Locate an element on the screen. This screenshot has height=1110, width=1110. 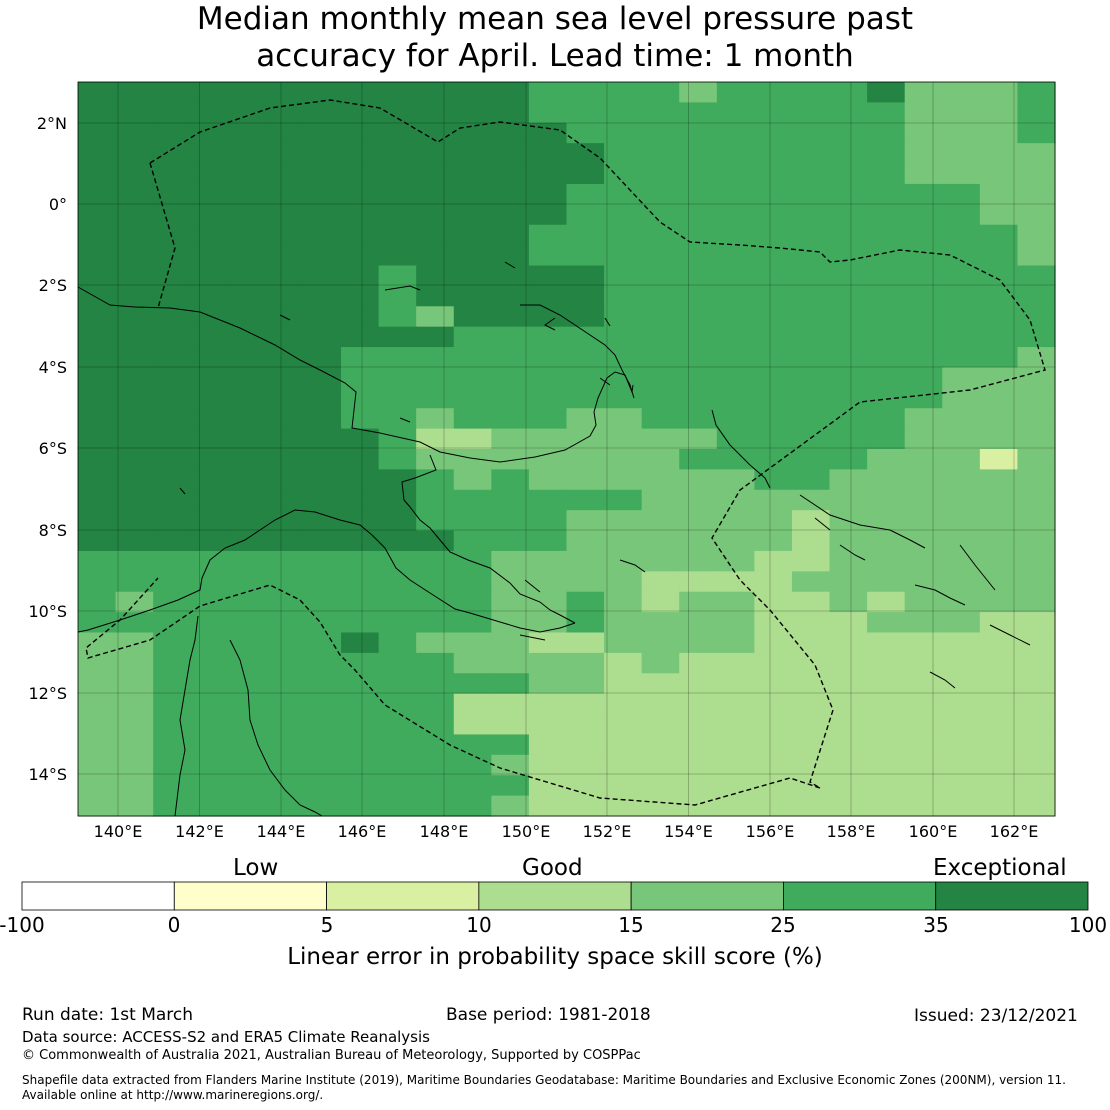
lat-label: 2°S is located at coordinates (52, 285).